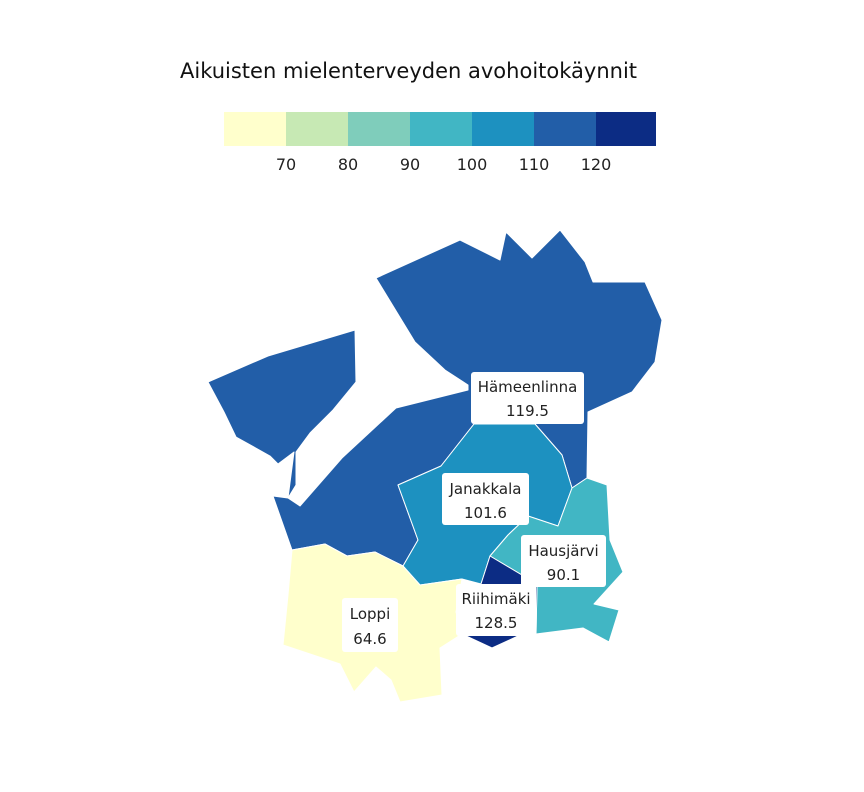  What do you see at coordinates (496, 623) in the screenshot?
I see `label-value: 128.5` at bounding box center [496, 623].